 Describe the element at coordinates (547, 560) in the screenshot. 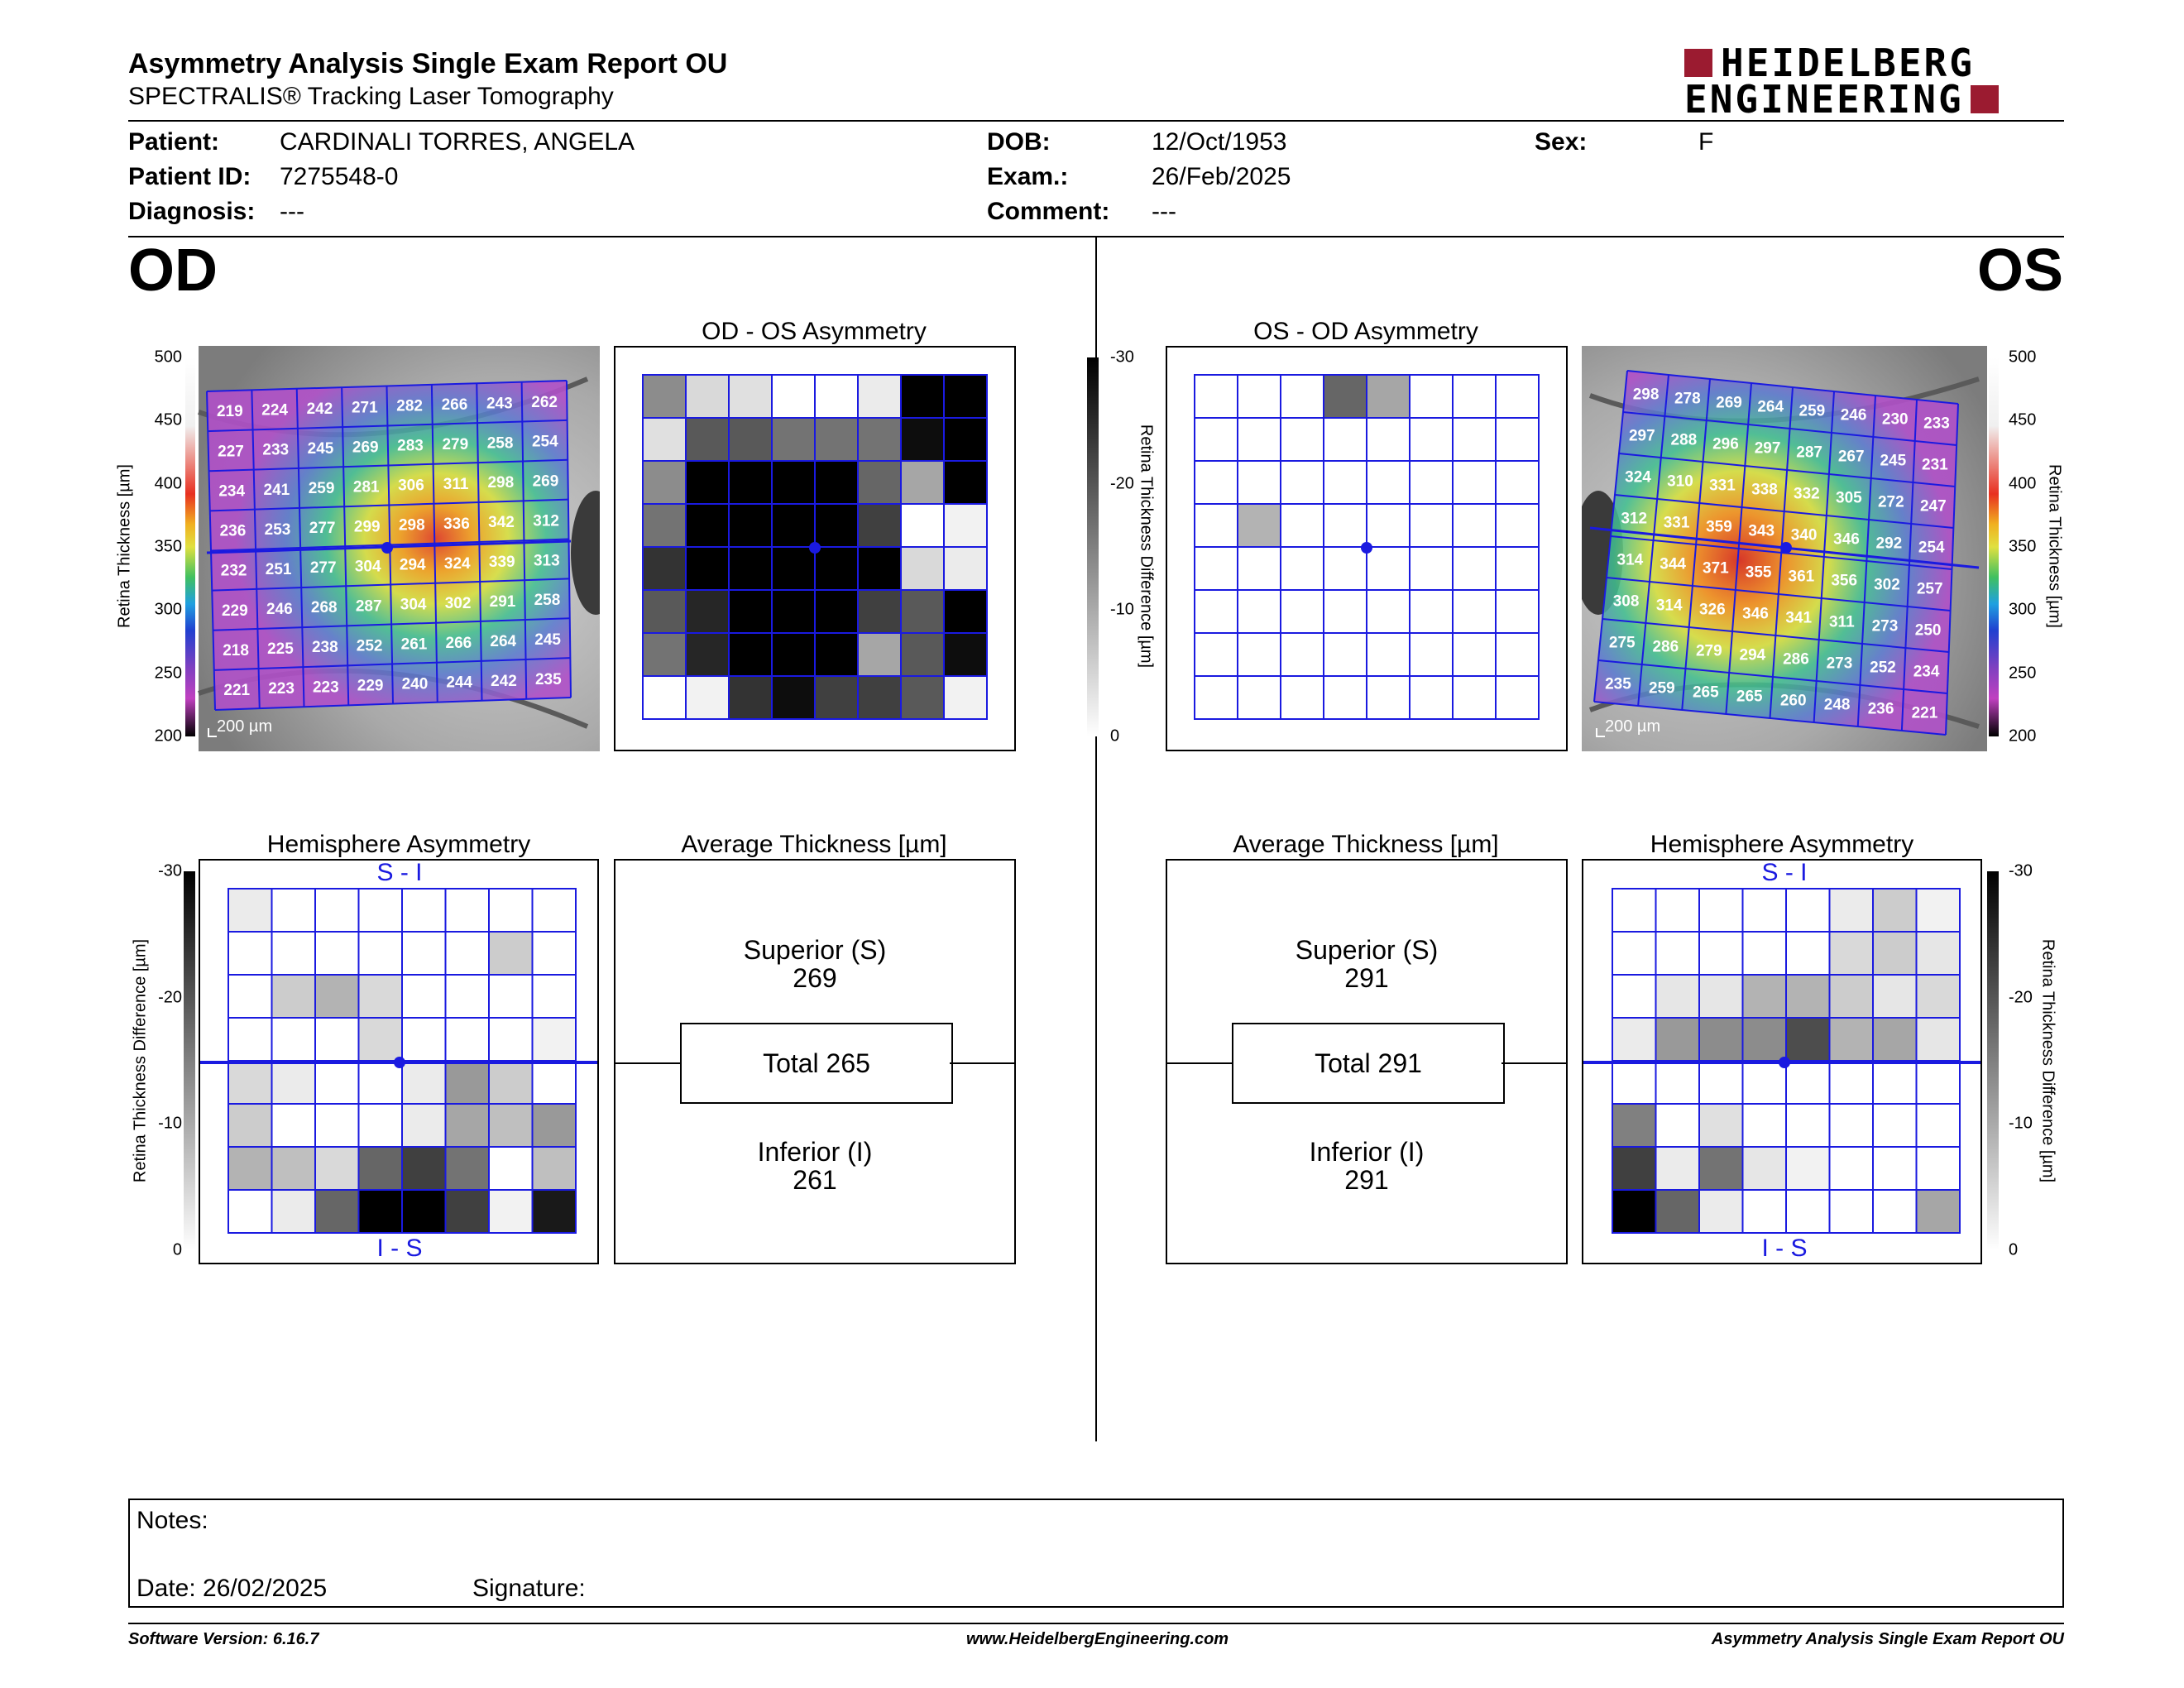

I see `od-thickness-value: 313` at that location.